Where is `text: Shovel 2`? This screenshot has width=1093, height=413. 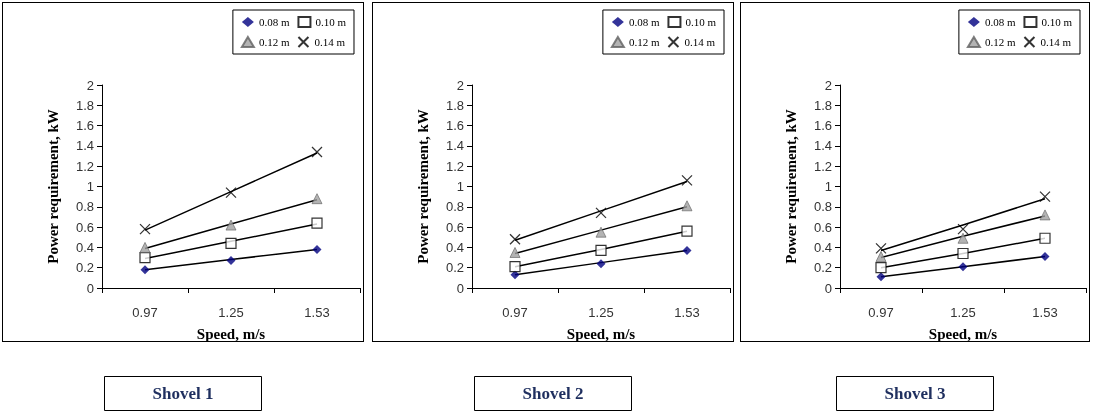 text: Shovel 2 is located at coordinates (553, 393).